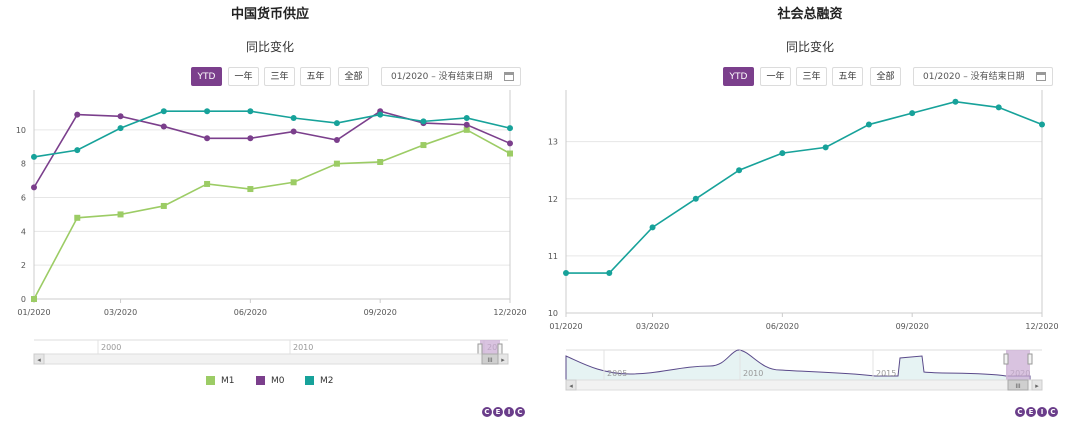  What do you see at coordinates (886, 373) in the screenshot?
I see `navigator-label: 2015` at bounding box center [886, 373].